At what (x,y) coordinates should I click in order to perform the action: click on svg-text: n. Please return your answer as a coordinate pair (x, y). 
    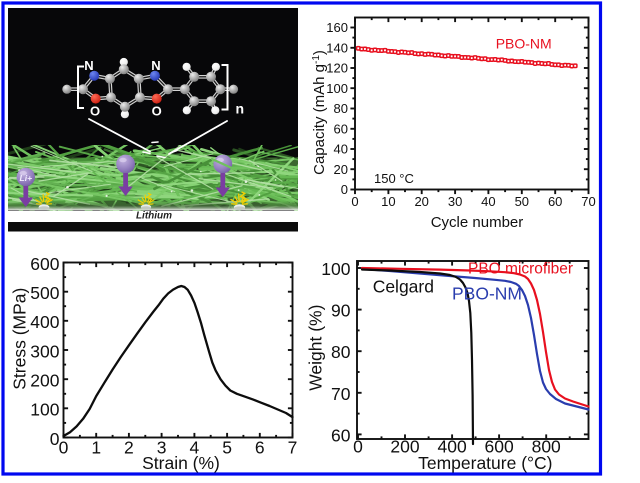
    Looking at the image, I should click on (240, 109).